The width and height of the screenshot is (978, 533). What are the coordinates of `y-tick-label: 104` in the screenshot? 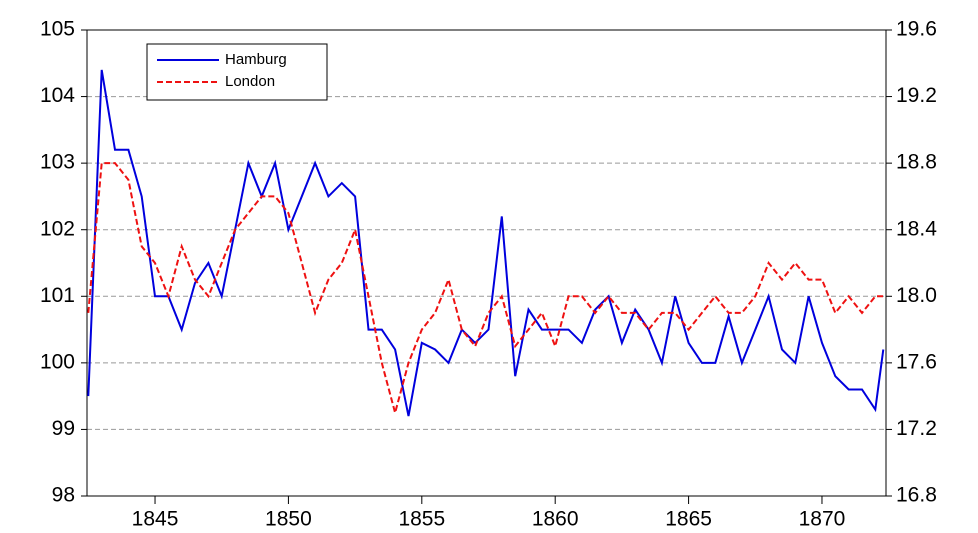 It's located at (57, 95).